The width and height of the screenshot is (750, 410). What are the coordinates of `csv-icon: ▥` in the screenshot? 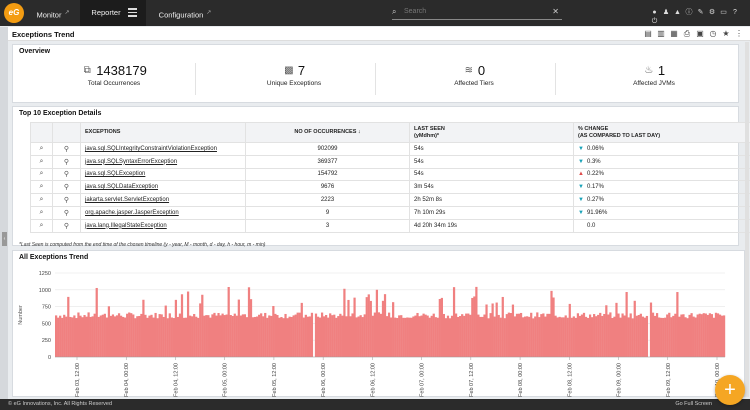 It's located at (661, 33).